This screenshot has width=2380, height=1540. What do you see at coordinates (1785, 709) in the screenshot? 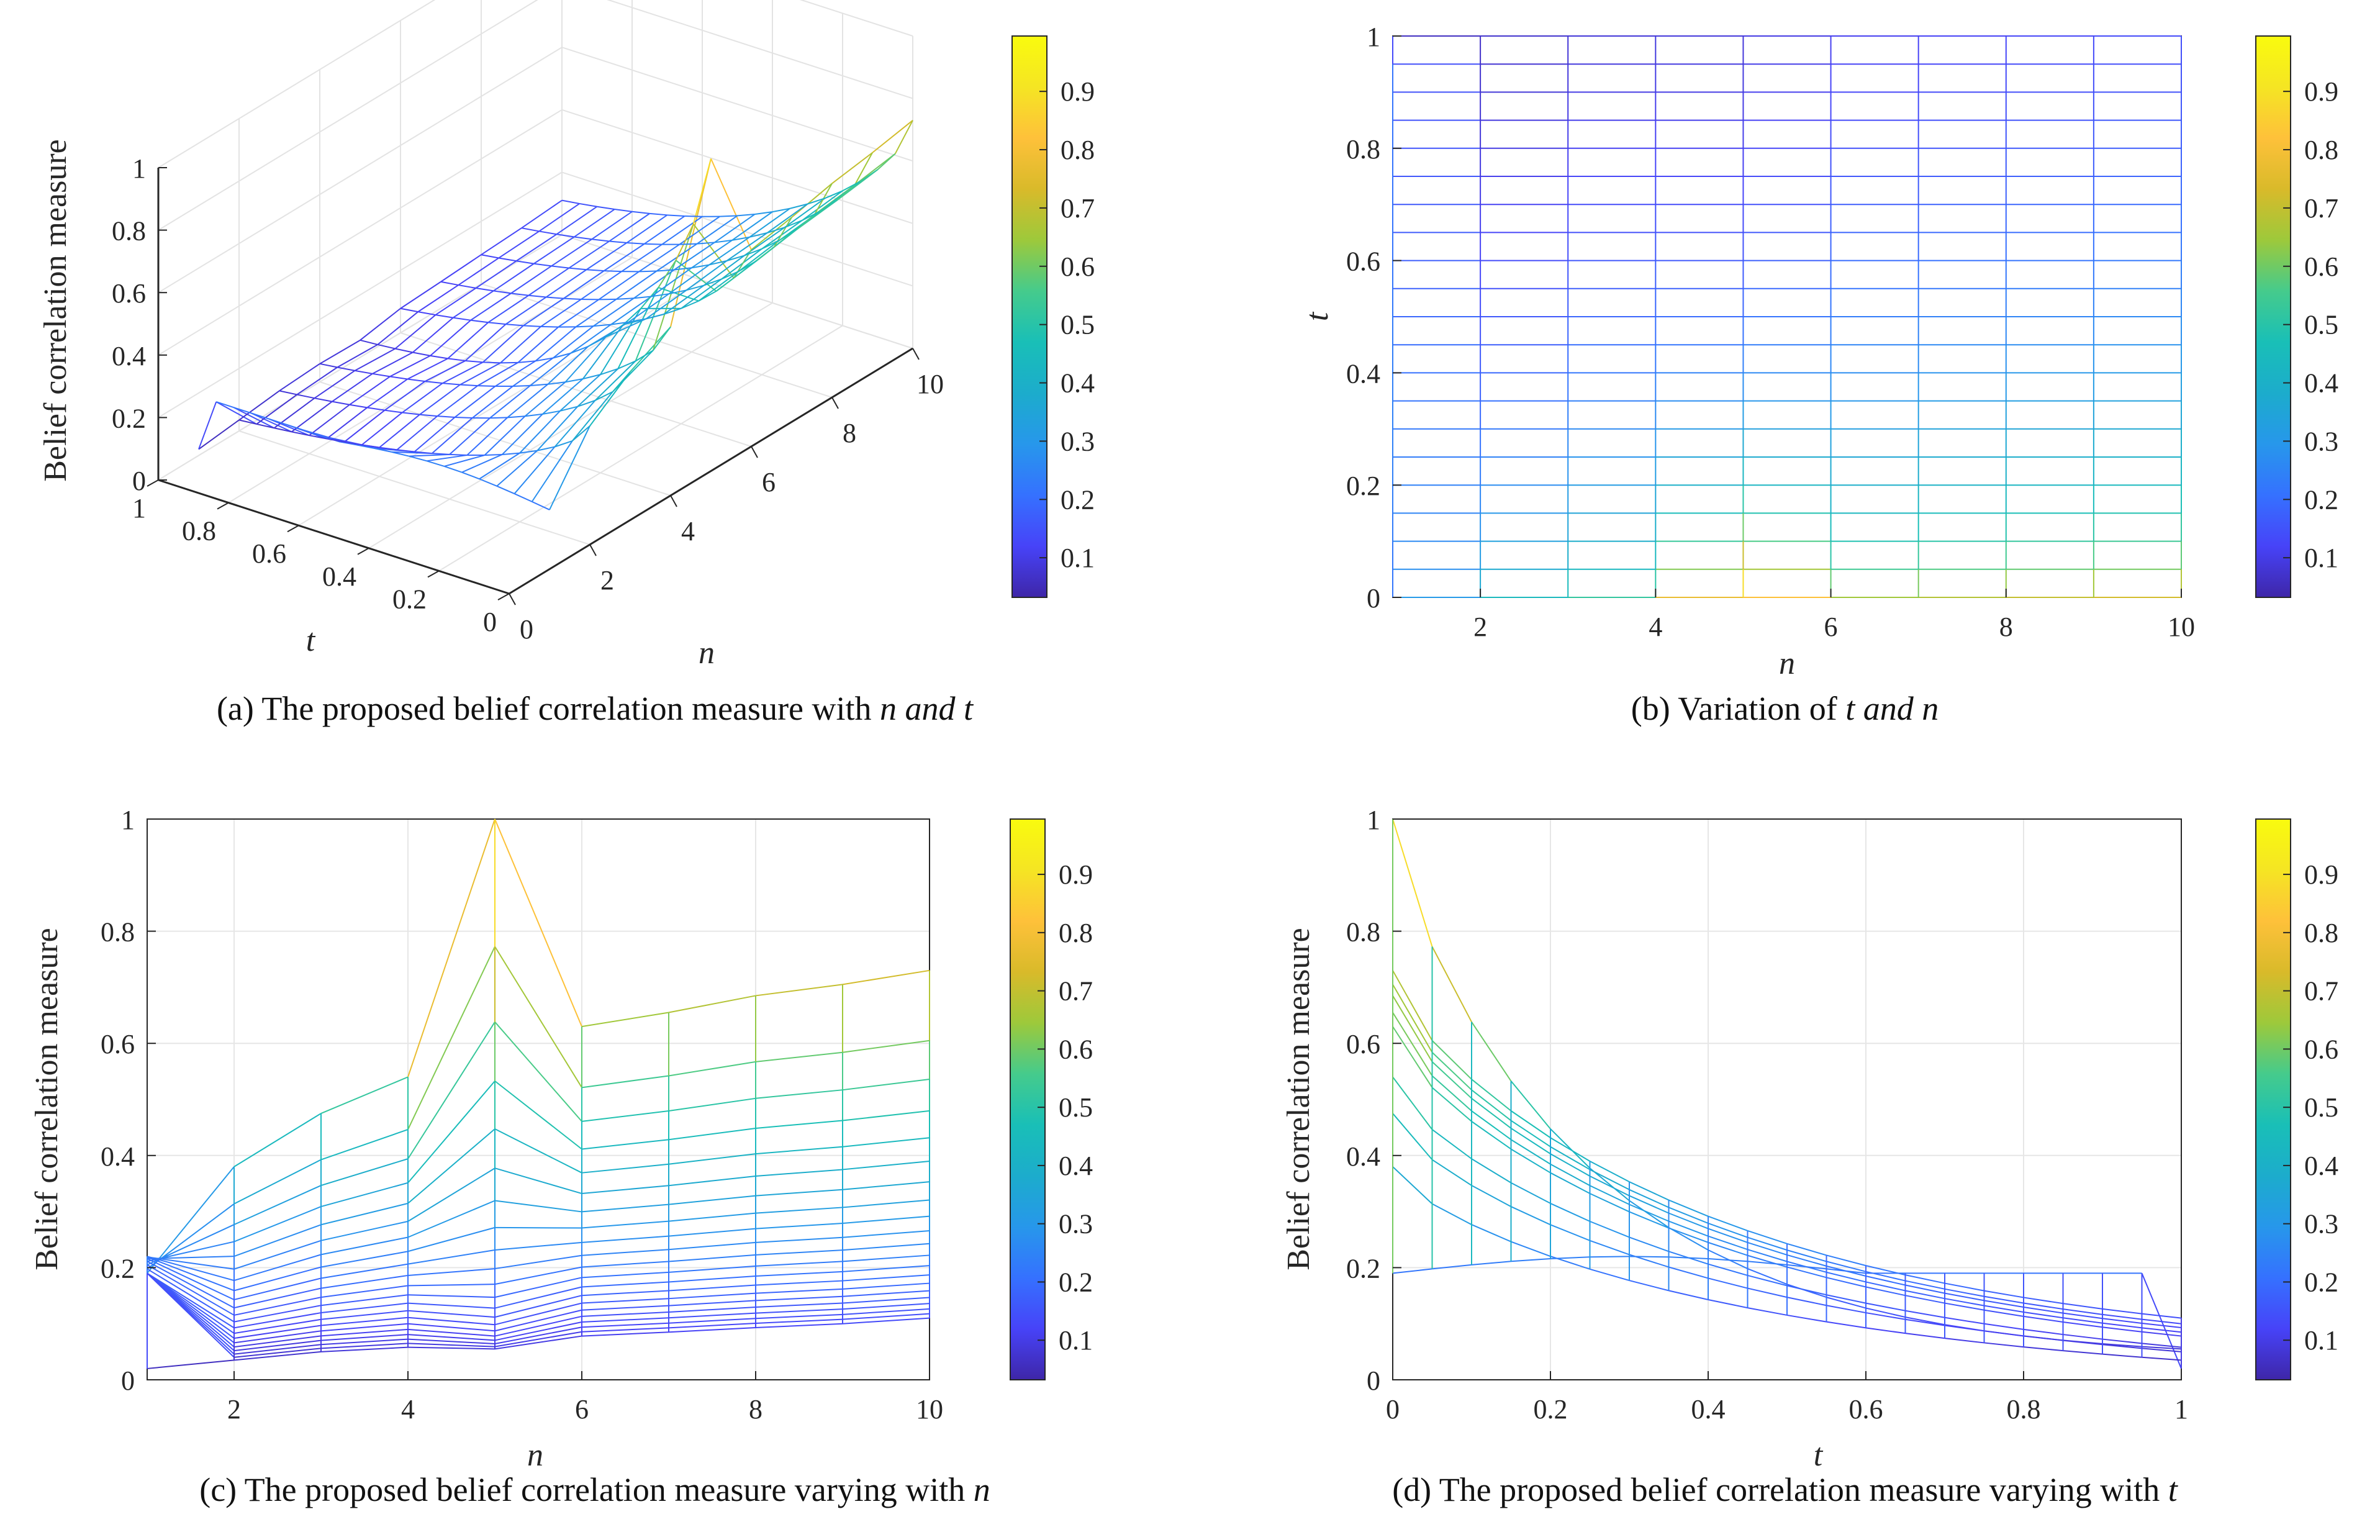
I see `caption-b: (b) Variation of t and n` at bounding box center [1785, 709].